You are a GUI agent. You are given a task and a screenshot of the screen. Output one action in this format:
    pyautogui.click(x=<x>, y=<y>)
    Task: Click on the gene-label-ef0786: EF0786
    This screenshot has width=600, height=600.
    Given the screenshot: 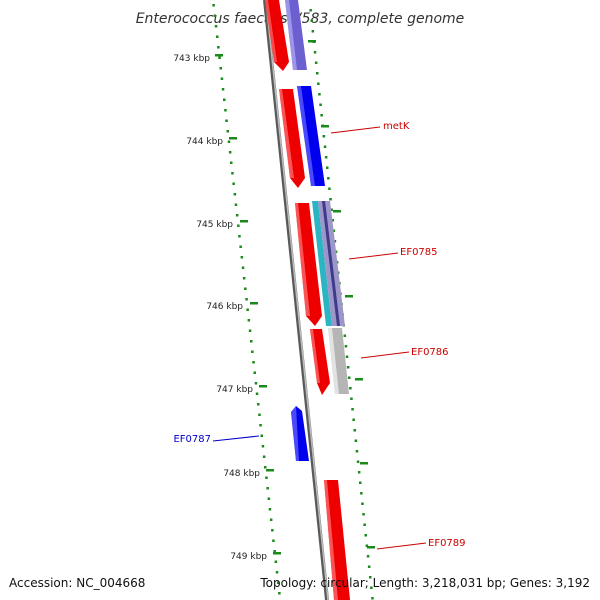 What is the action you would take?
    pyautogui.click(x=430, y=352)
    